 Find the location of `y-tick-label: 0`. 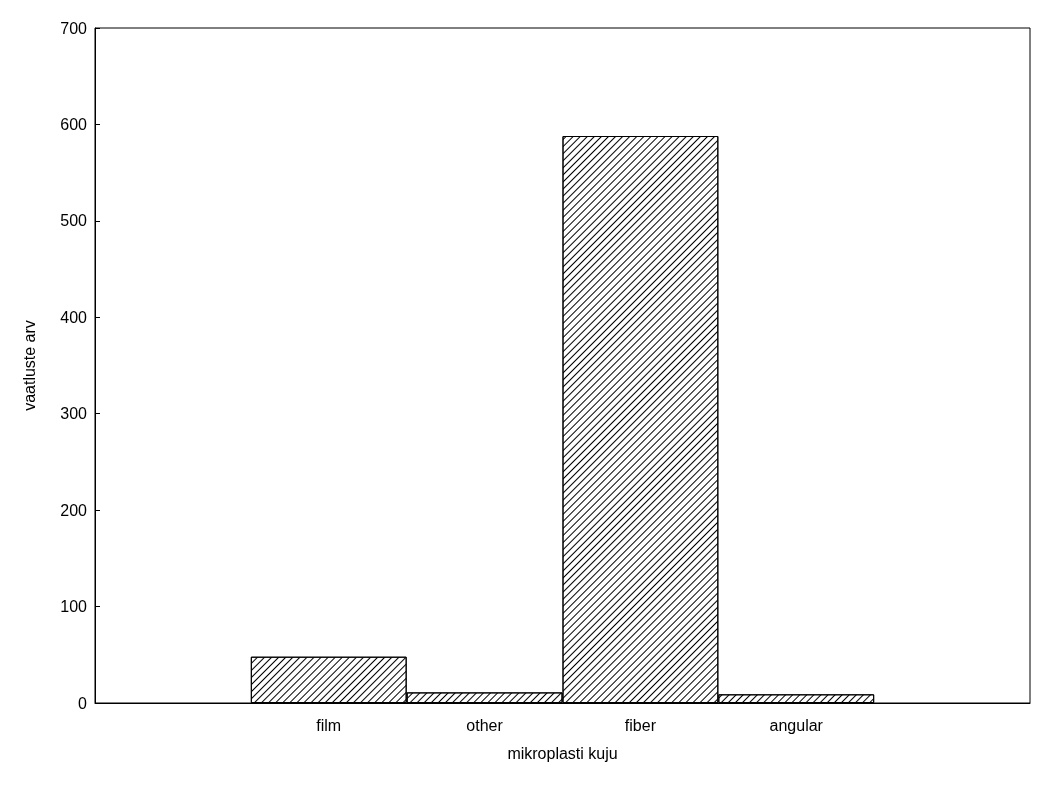

y-tick-label: 0 is located at coordinates (83, 703).